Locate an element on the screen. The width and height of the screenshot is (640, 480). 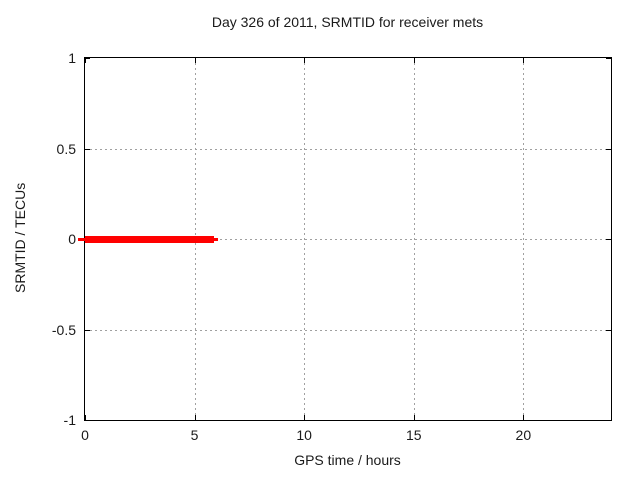
x-axis-title: GPS time / hours is located at coordinates (347, 460).